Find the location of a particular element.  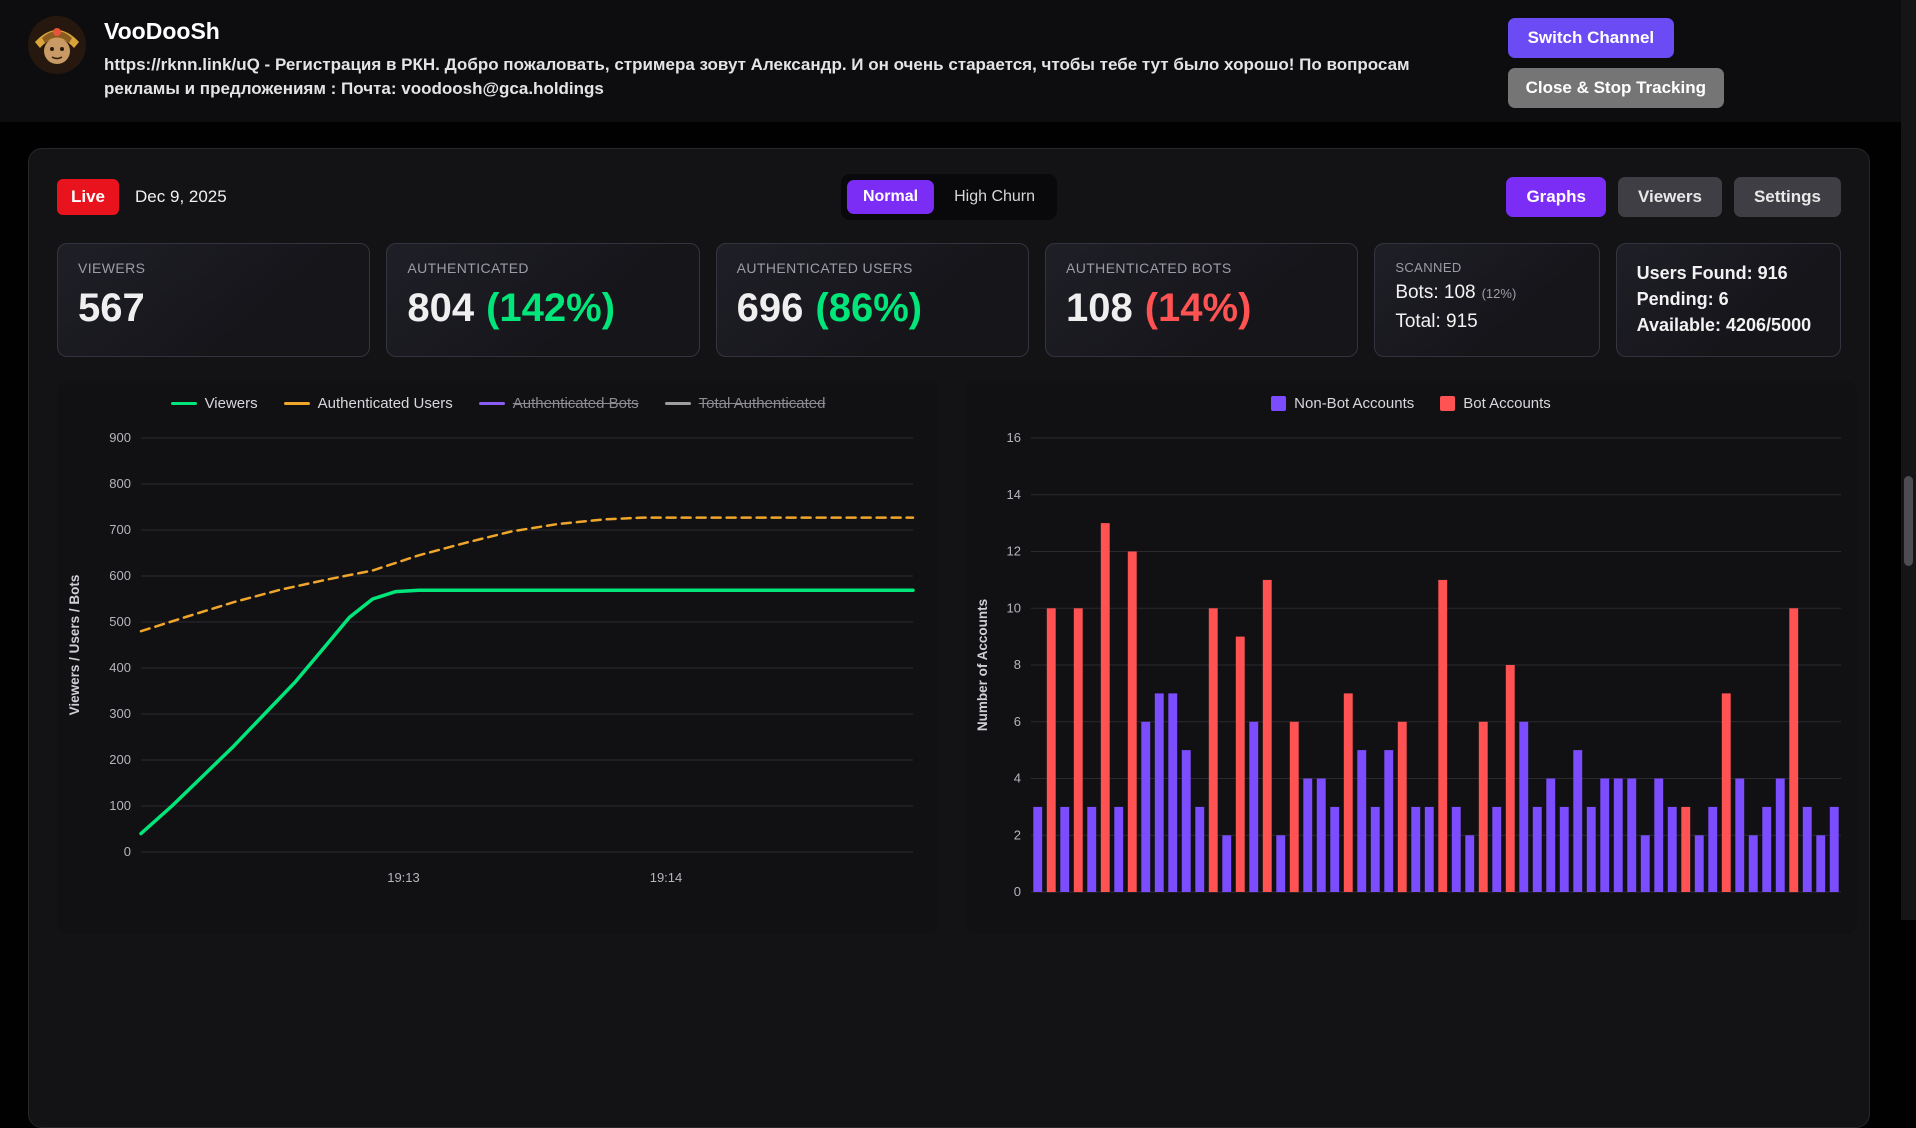

authenticated-users-stat-card: AUTHENTICATED USERS 696 (86%) is located at coordinates (872, 300).